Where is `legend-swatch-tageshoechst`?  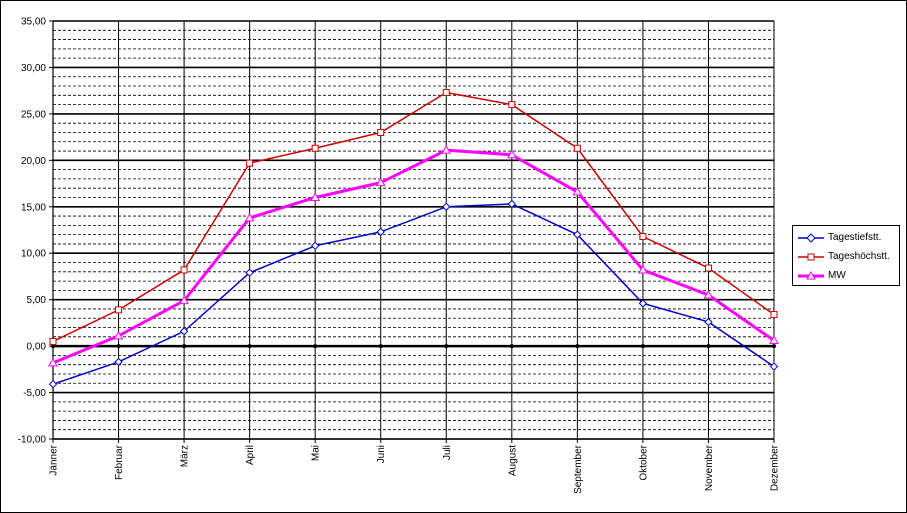
legend-swatch-tageshoechst is located at coordinates (811, 256).